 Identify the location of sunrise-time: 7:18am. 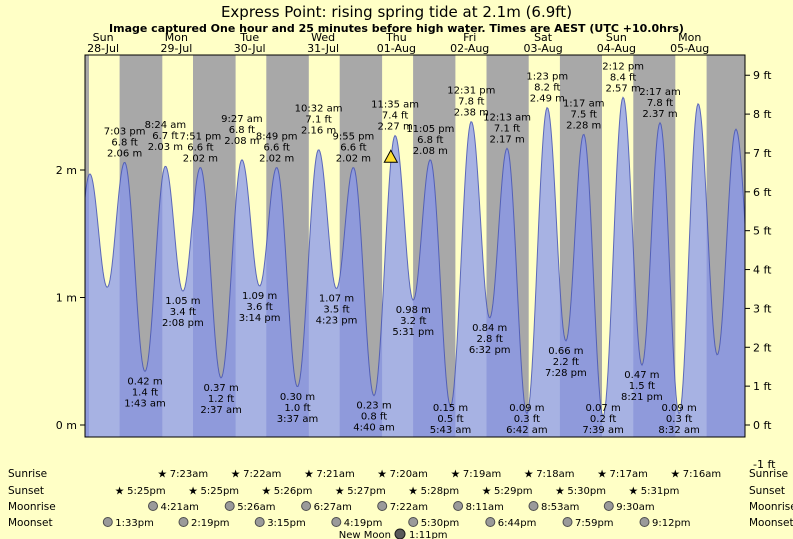
(555, 474).